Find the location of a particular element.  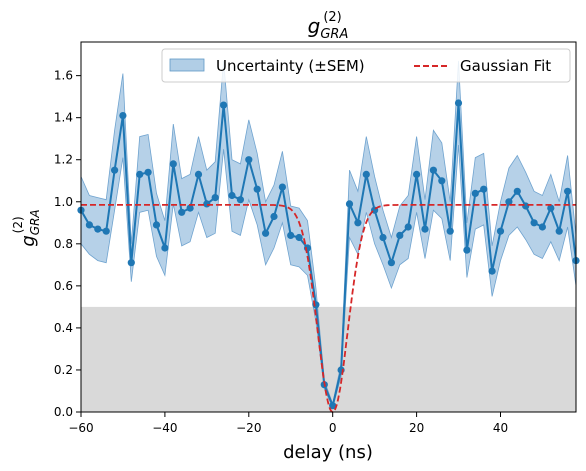

x-tick-label: −20 is located at coordinates (248, 428).